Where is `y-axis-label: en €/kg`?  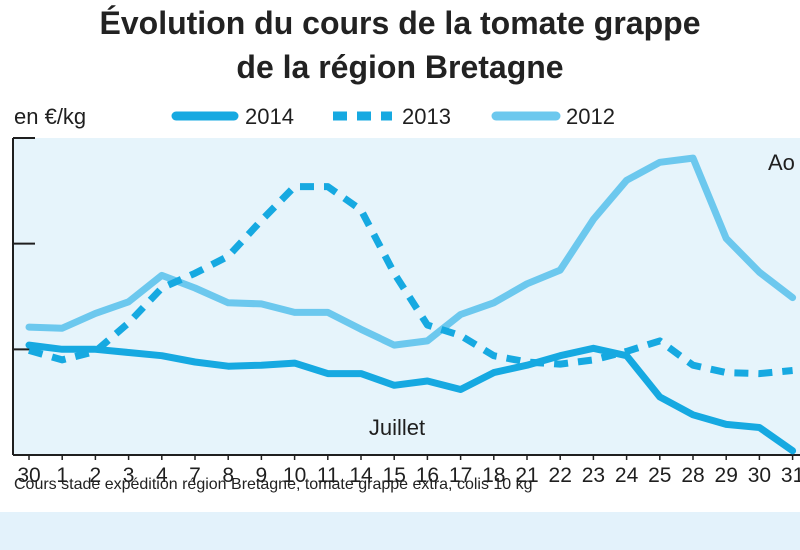
y-axis-label: en €/kg is located at coordinates (50, 116).